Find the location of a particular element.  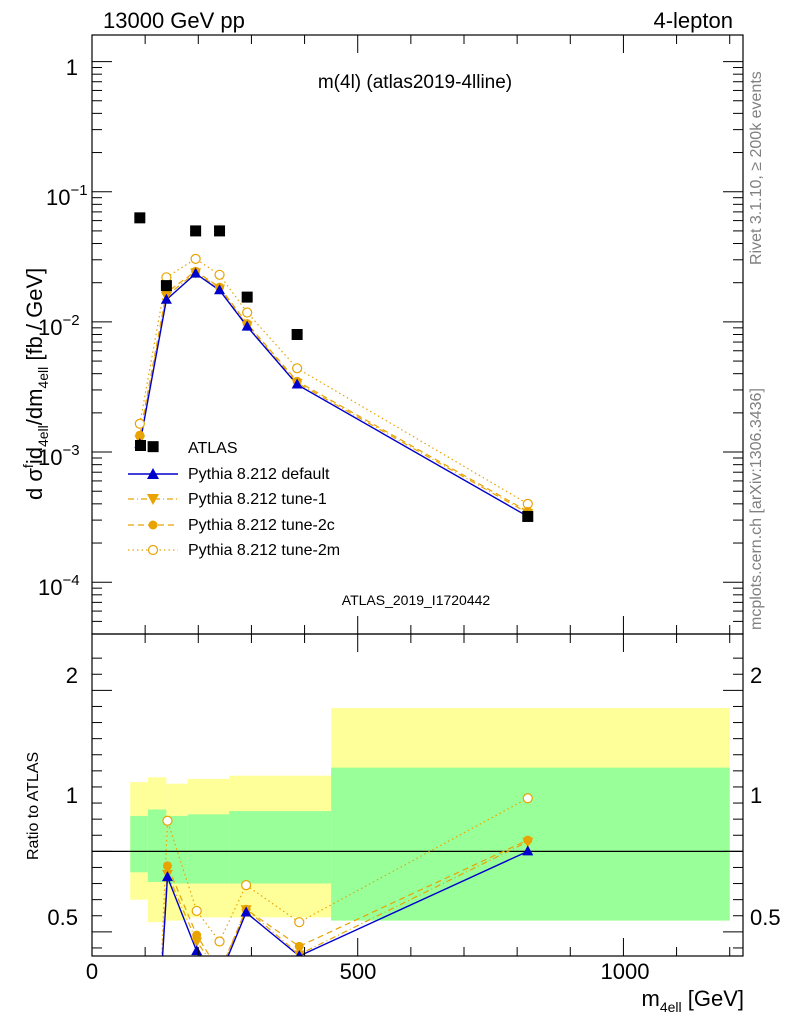

legend-entry-tune-2m: Pythia 8.212 tune-2m is located at coordinates (234, 550).